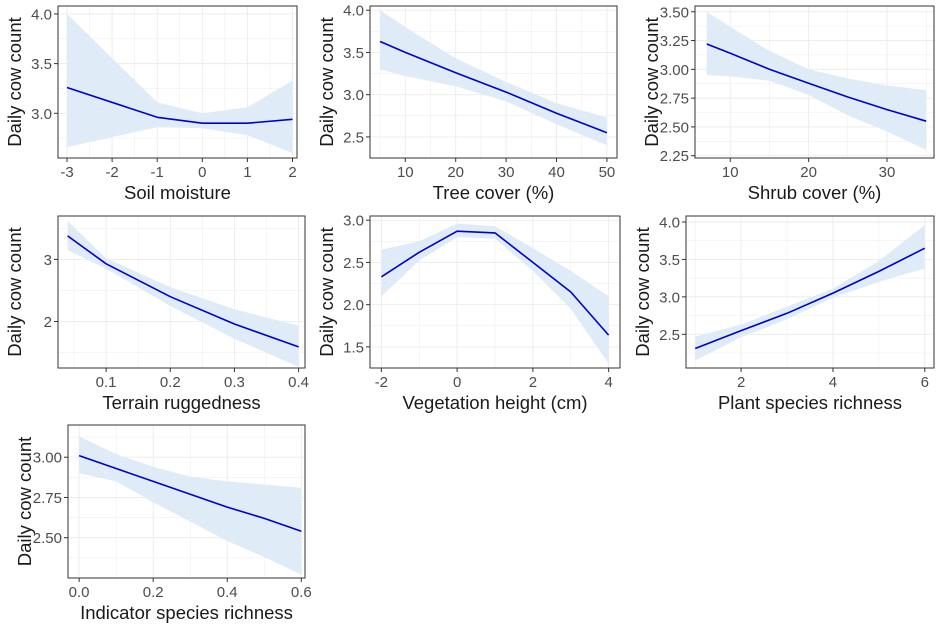  Describe the element at coordinates (815, 192) in the screenshot. I see `x-axis-title: Shrub cover (%)` at that location.